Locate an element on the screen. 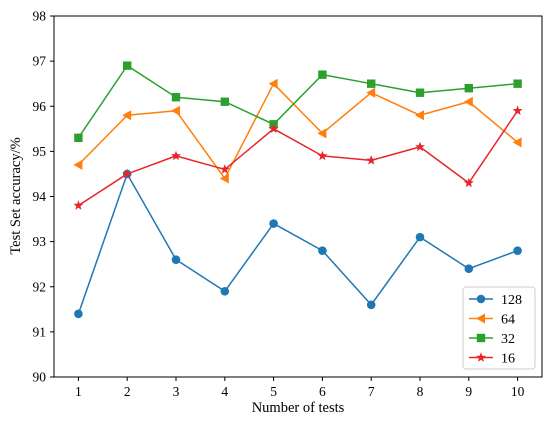 Image resolution: width=550 pixels, height=421 pixels. legend-entry: 128 is located at coordinates (495, 300).